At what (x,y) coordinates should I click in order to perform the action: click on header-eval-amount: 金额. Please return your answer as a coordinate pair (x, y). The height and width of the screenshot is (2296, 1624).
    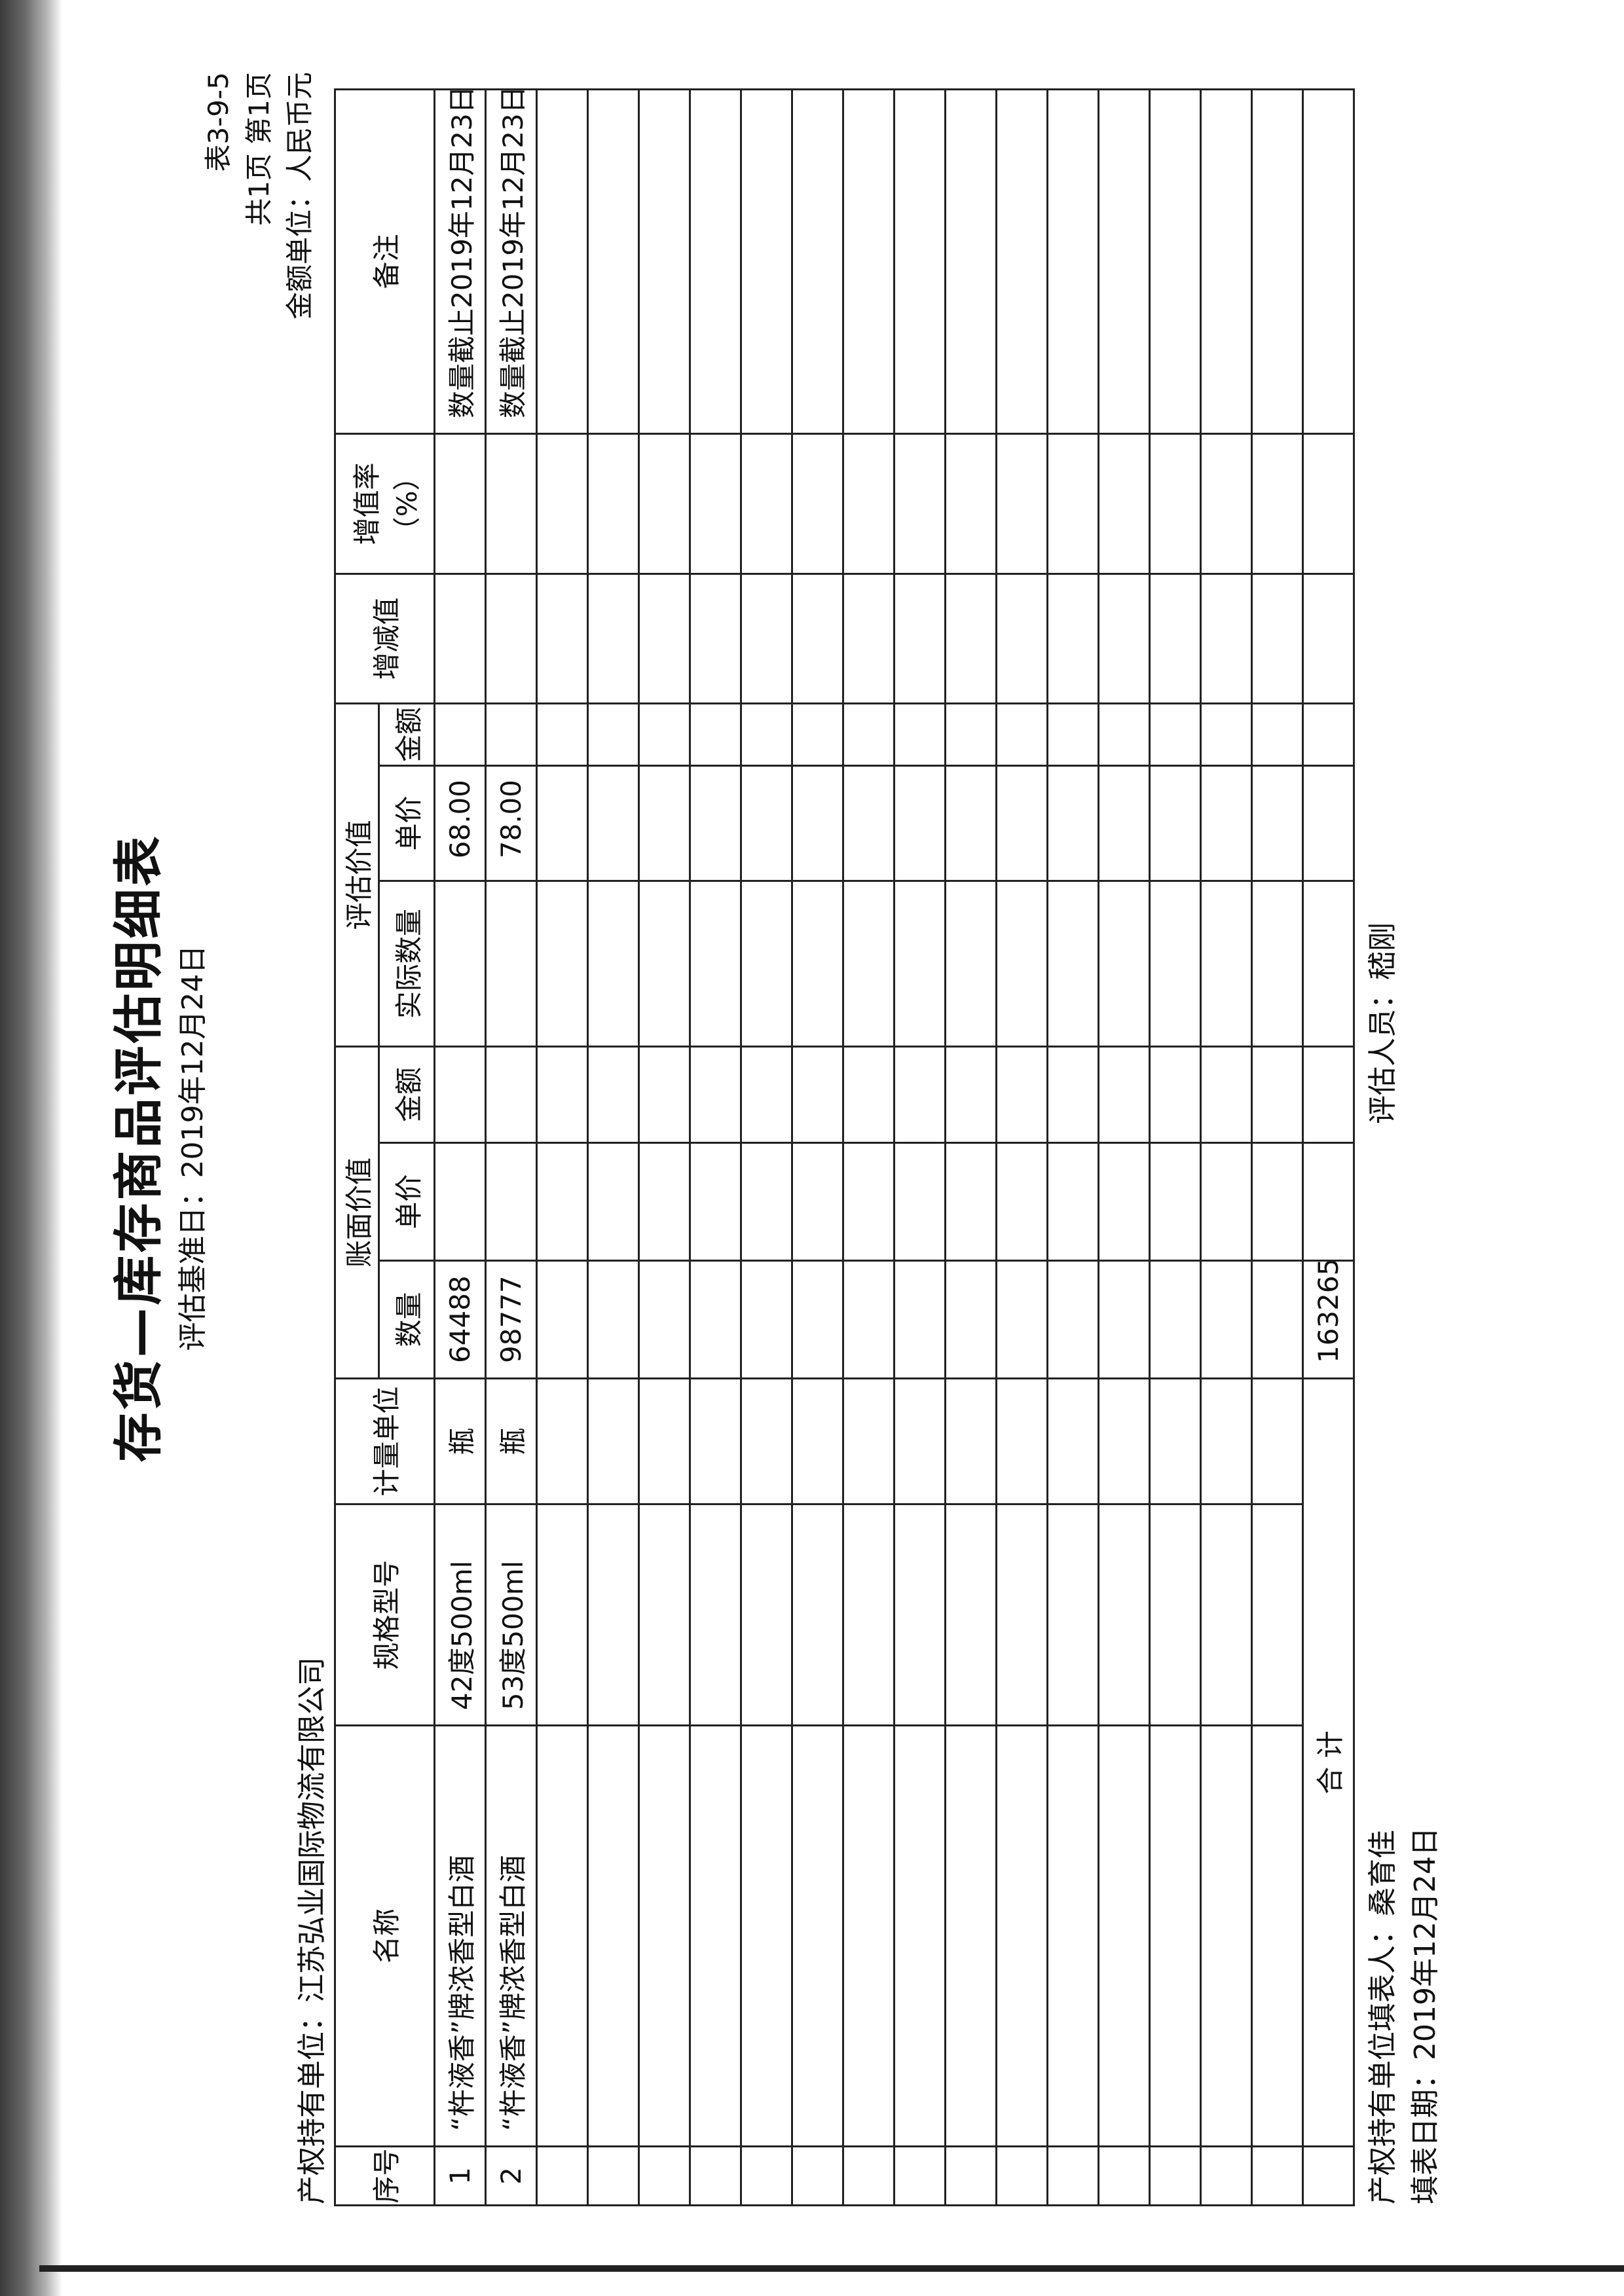
    Looking at the image, I should click on (406, 734).